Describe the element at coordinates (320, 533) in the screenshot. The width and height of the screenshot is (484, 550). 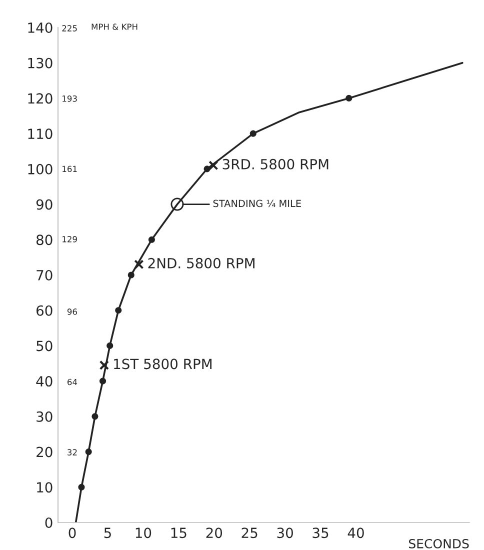
I see `x-tick-label: 35` at that location.